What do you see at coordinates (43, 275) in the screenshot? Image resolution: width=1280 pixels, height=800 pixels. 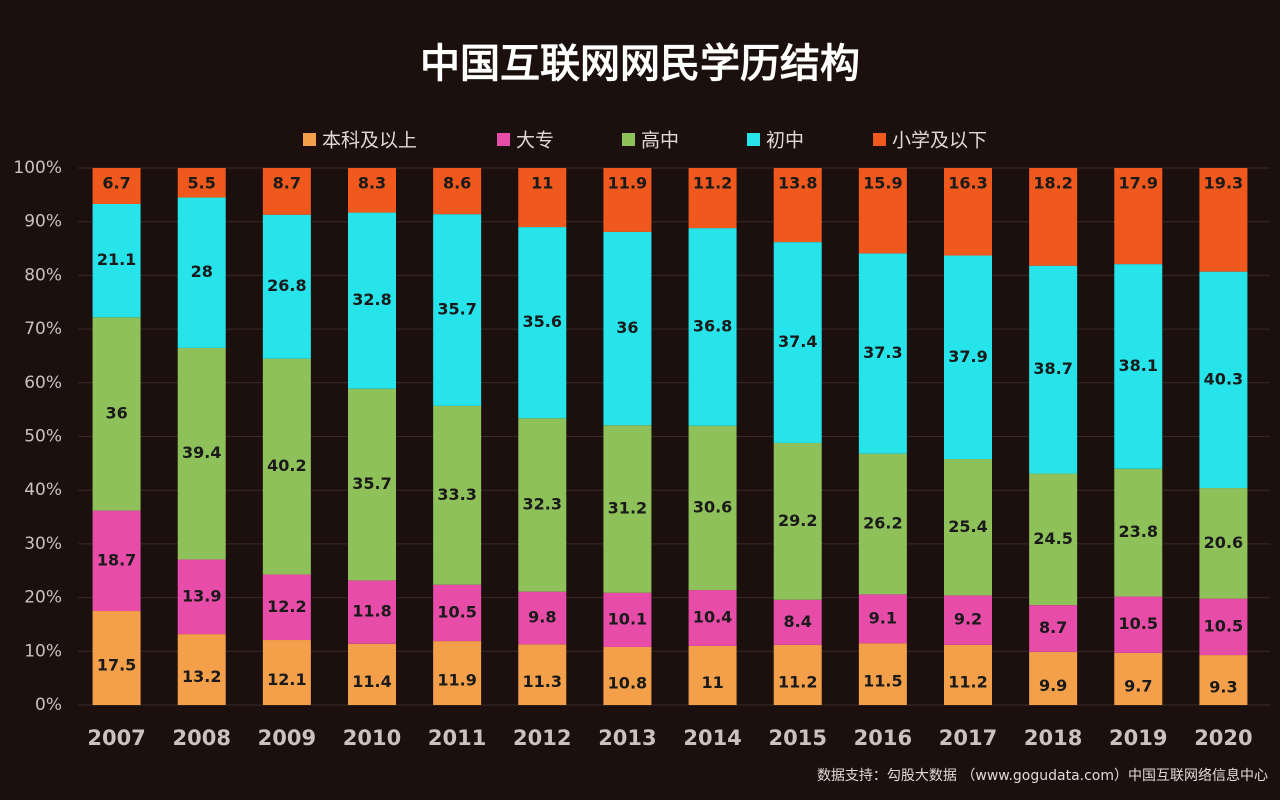 I see `y-tick-label: 80%` at bounding box center [43, 275].